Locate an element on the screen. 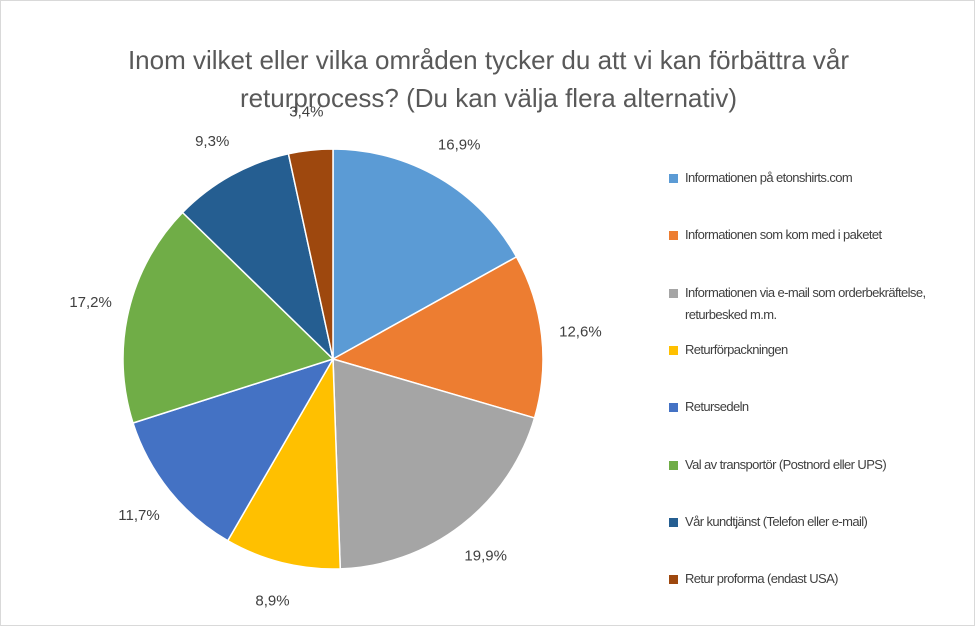 The width and height of the screenshot is (975, 627). data-label: 12,6% is located at coordinates (580, 331).